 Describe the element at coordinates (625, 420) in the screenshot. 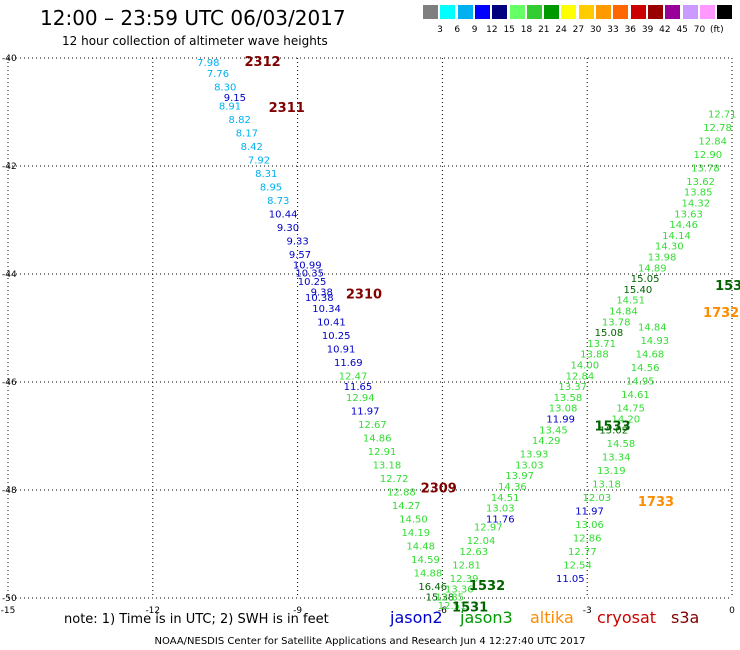

I see `wave-height-label: 14.20` at that location.